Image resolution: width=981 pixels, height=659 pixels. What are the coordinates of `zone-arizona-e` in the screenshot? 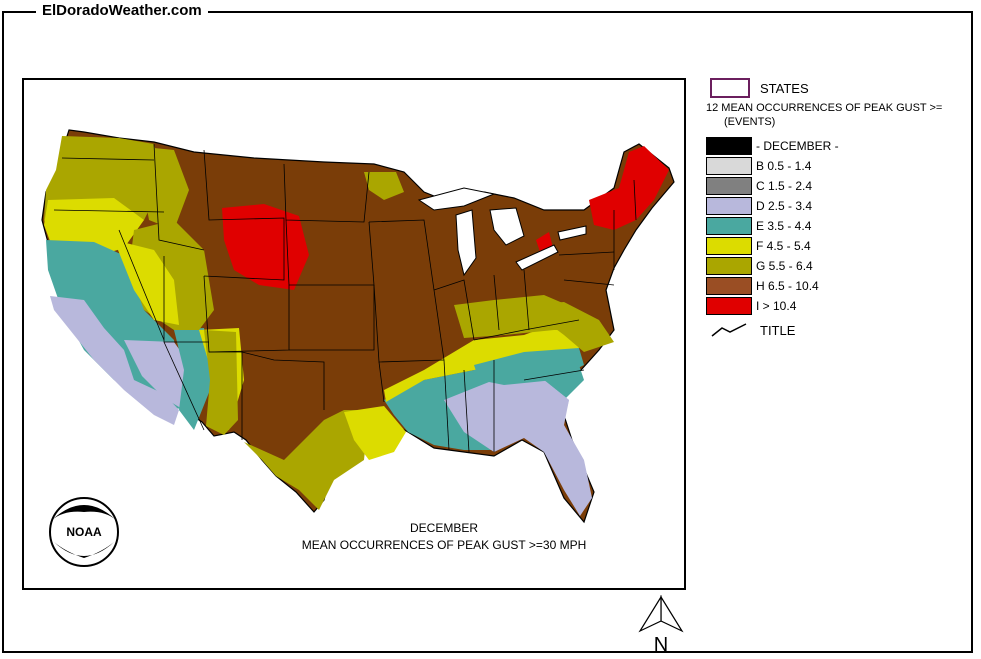 It's located at (194, 379).